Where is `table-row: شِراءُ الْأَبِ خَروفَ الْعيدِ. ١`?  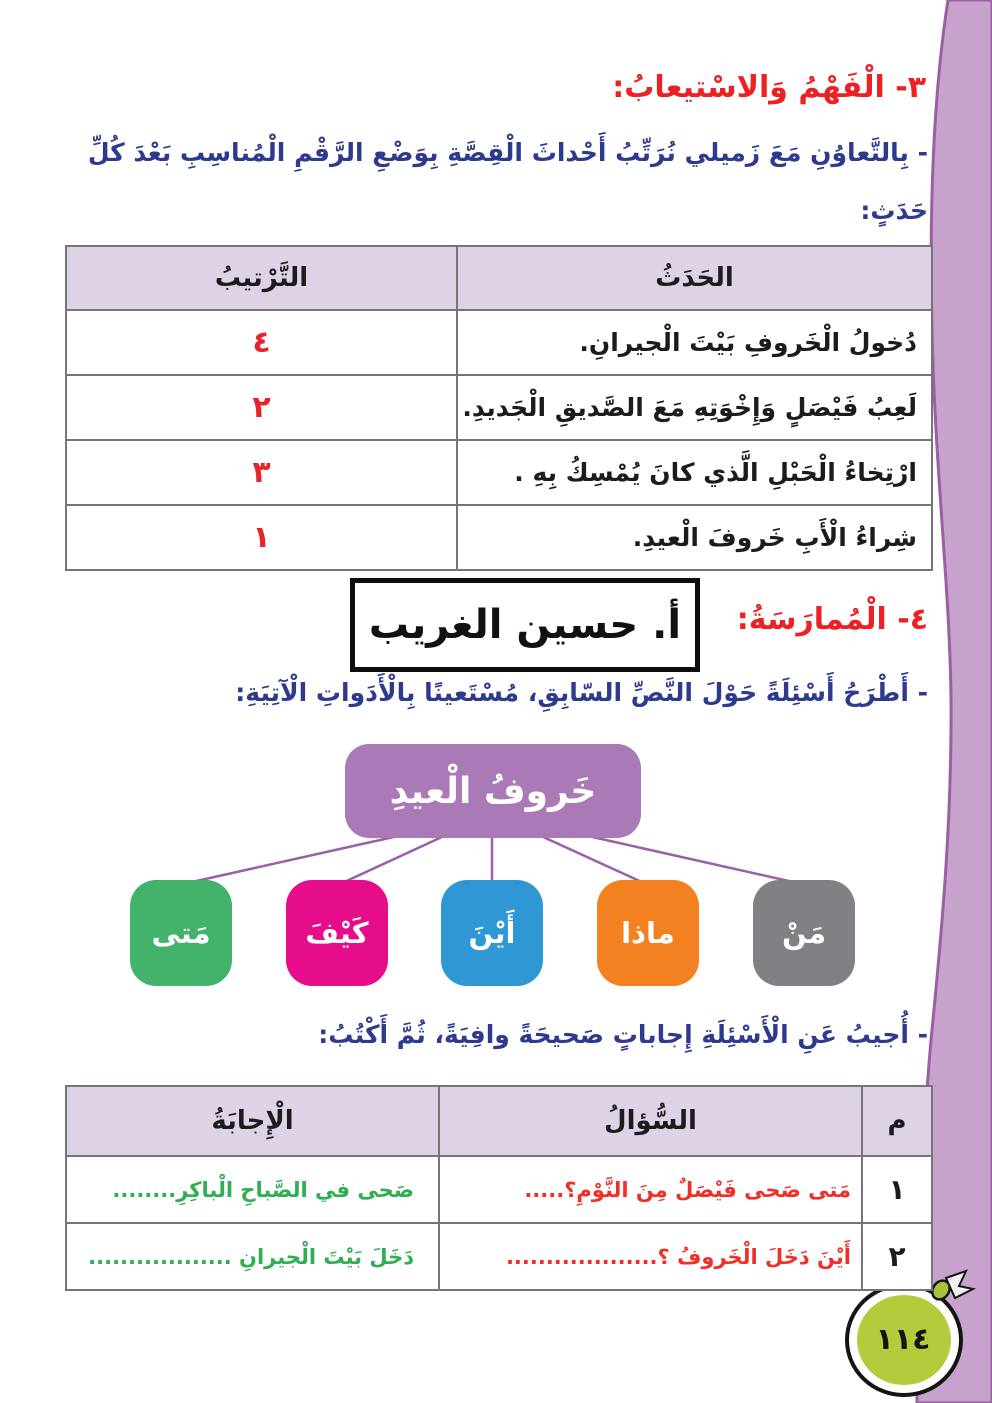
table-row: شِراءُ الْأَبِ خَروفَ الْعيدِ. ١ is located at coordinates (499, 537).